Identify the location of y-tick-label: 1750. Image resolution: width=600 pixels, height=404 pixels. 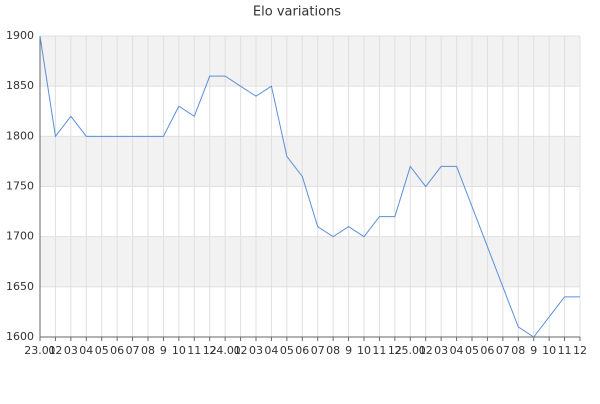
(20, 186).